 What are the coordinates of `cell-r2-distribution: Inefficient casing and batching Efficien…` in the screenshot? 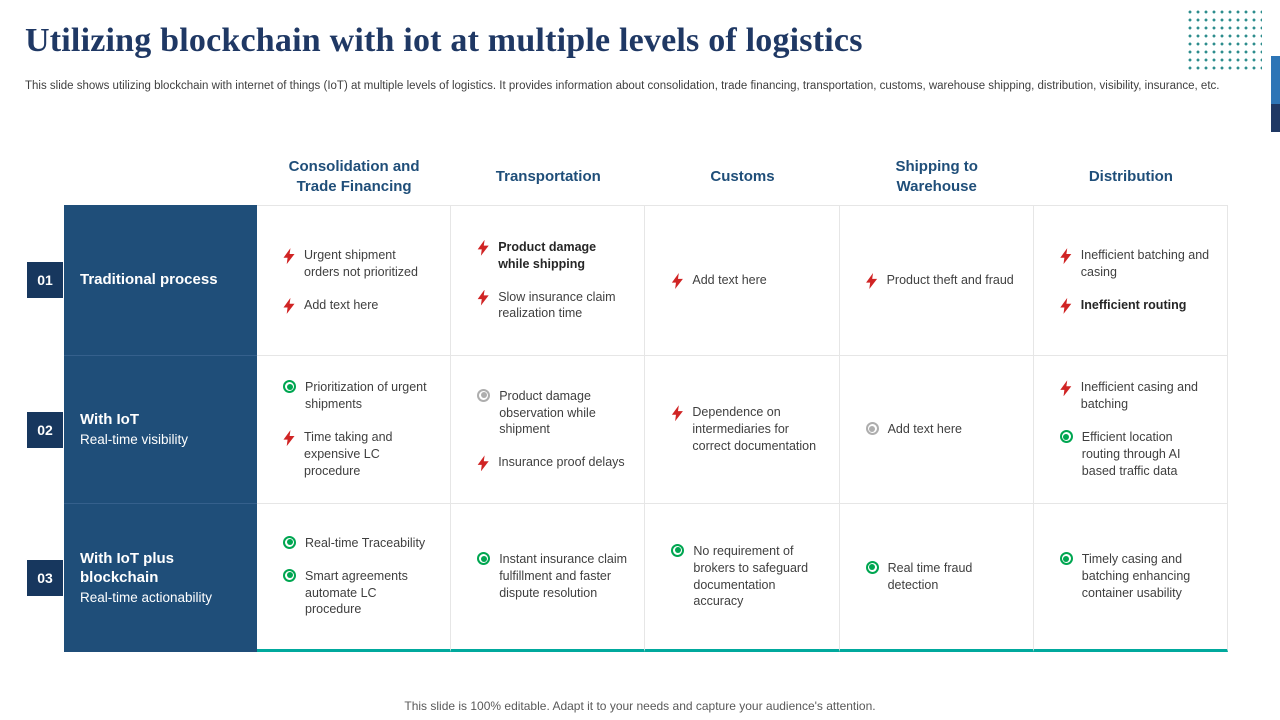 It's located at (1130, 429).